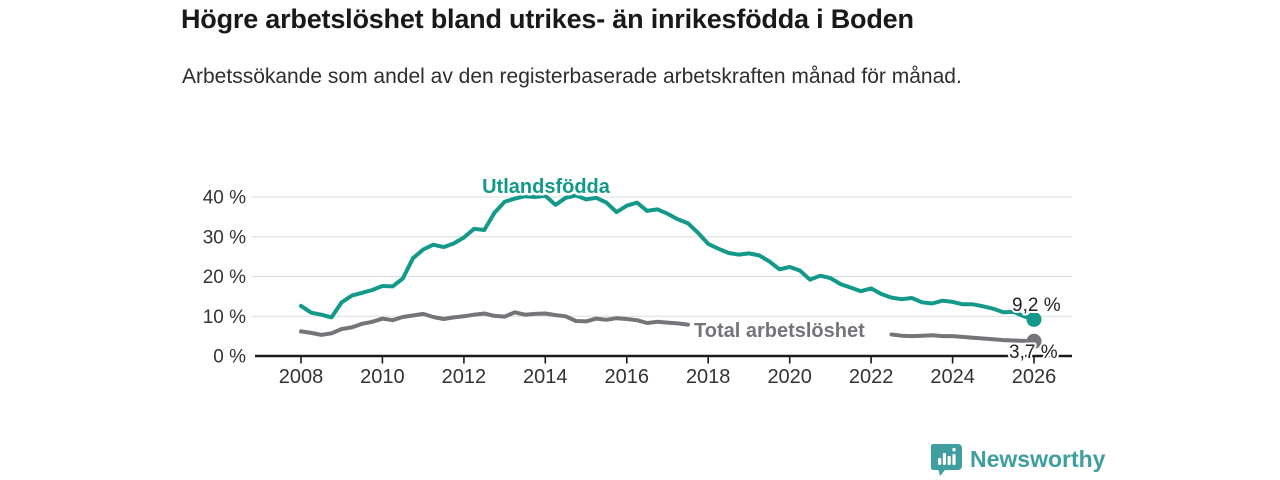 The image size is (1280, 480). Describe the element at coordinates (545, 377) in the screenshot. I see `x-tick-label: 2014` at that location.